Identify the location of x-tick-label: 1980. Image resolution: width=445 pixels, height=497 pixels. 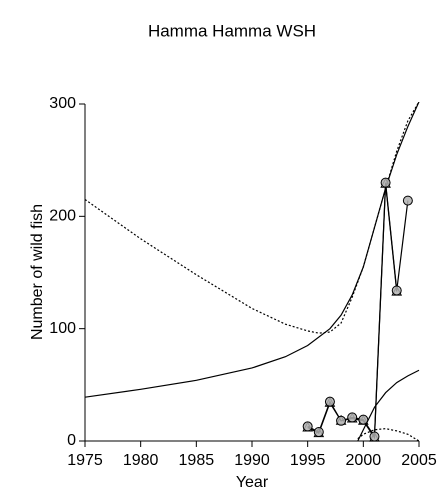
(141, 460).